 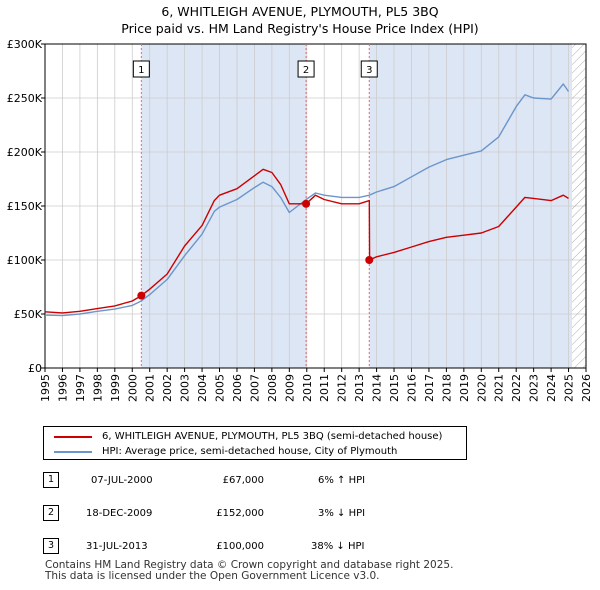 I want to click on x-tick-label: 2022, so click(x=516, y=388).